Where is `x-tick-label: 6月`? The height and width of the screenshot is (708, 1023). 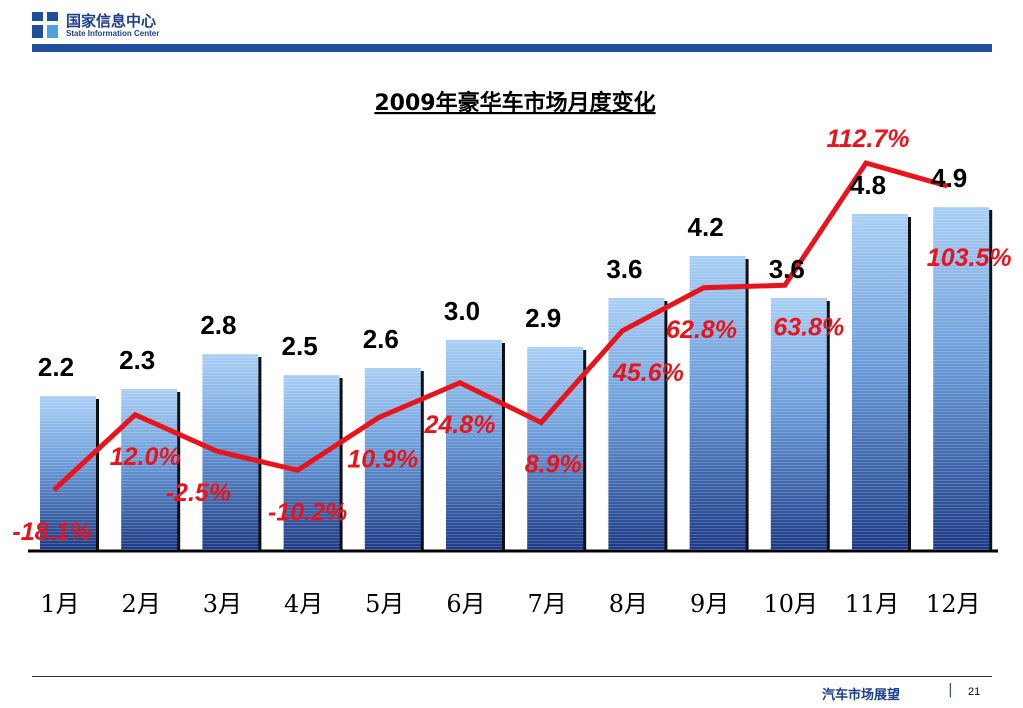 x-tick-label: 6月 is located at coordinates (465, 604).